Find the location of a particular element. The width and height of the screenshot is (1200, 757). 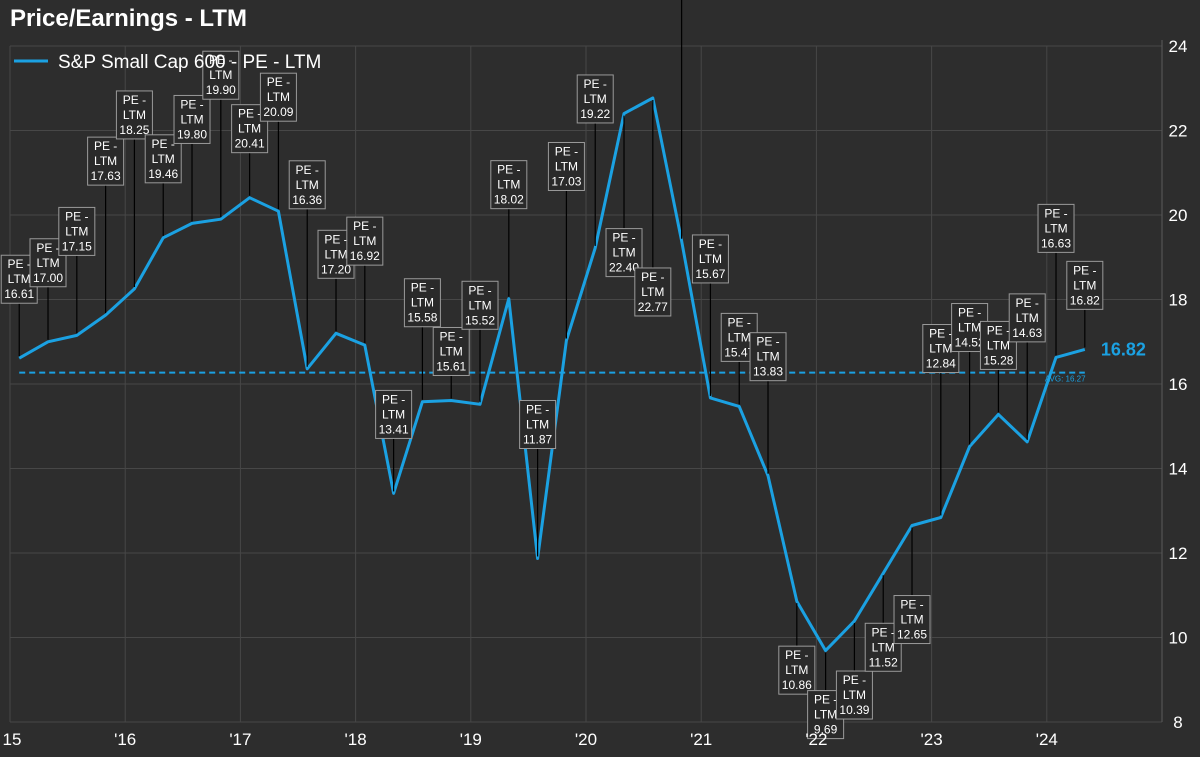

x-tick-label: '18 is located at coordinates (356, 739).